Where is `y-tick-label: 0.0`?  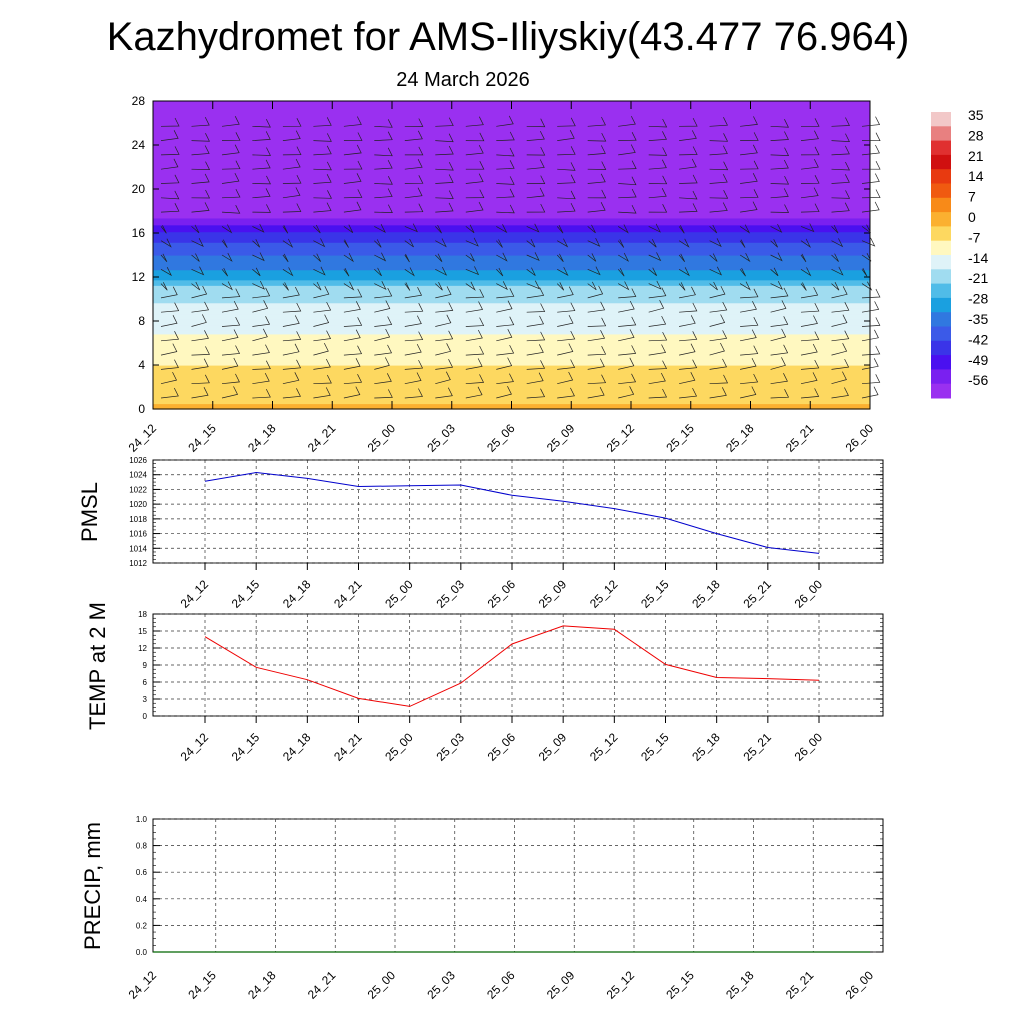
y-tick-label: 0.0 is located at coordinates (142, 952).